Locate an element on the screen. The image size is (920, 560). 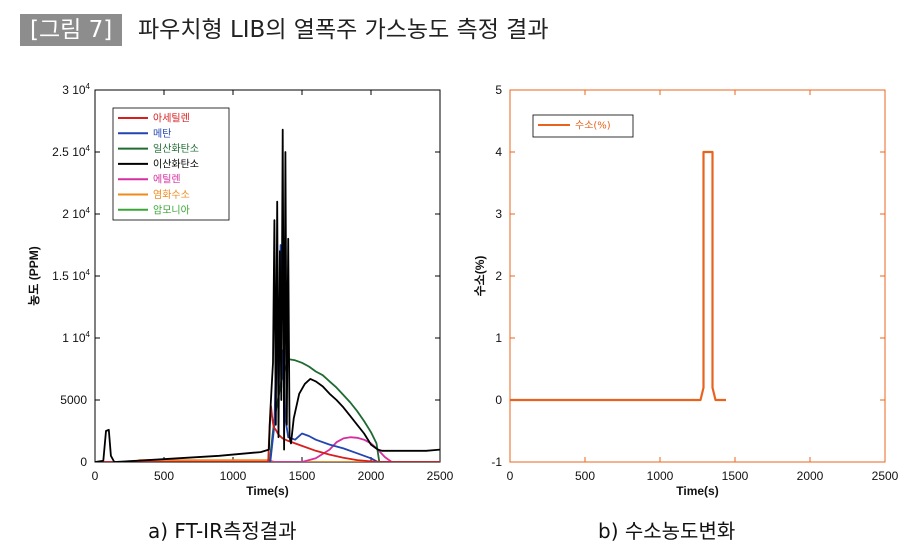
y-axis-label: 수소(%) is located at coordinates (480, 276).